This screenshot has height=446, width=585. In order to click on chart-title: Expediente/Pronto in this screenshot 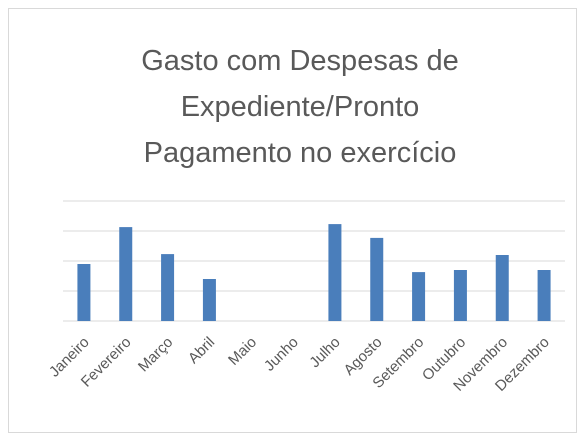, I will do `click(300, 107)`.